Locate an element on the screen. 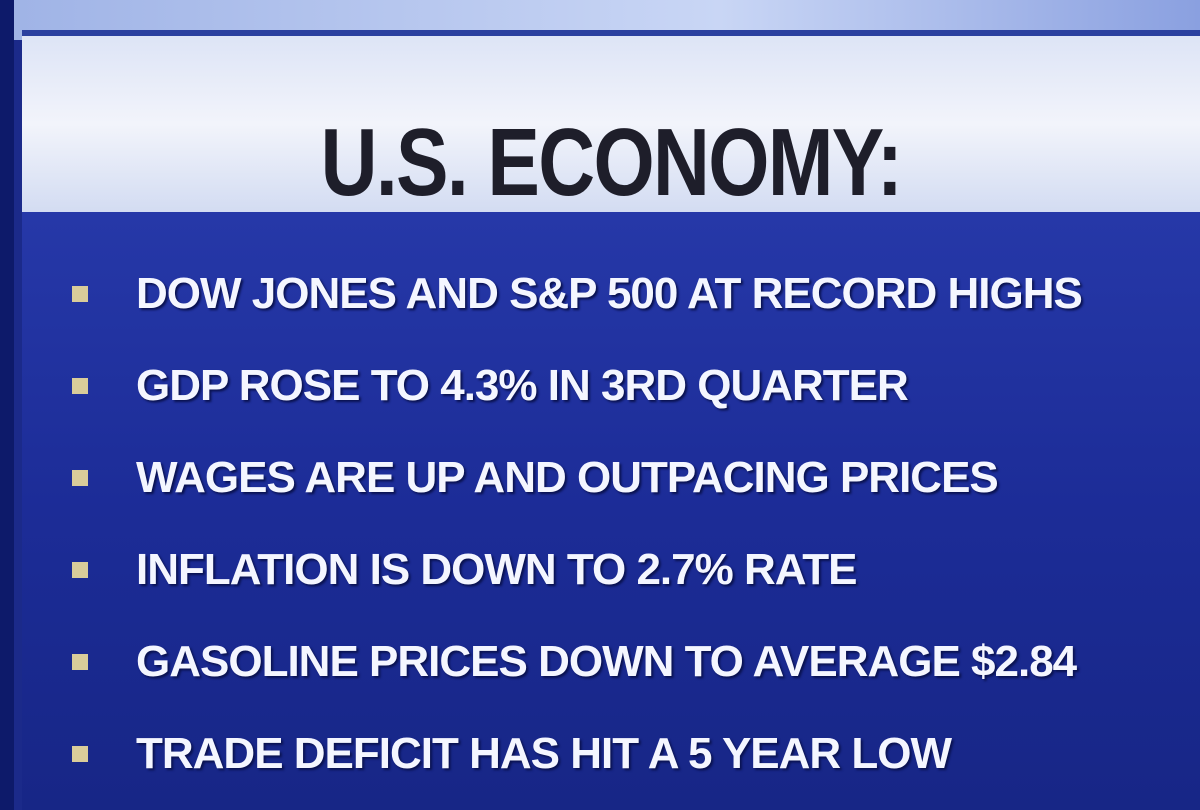 Image resolution: width=1200 pixels, height=810 pixels. bullet-item: GDP ROSE TO 4.3% IN 3RD QUARTER is located at coordinates (577, 386).